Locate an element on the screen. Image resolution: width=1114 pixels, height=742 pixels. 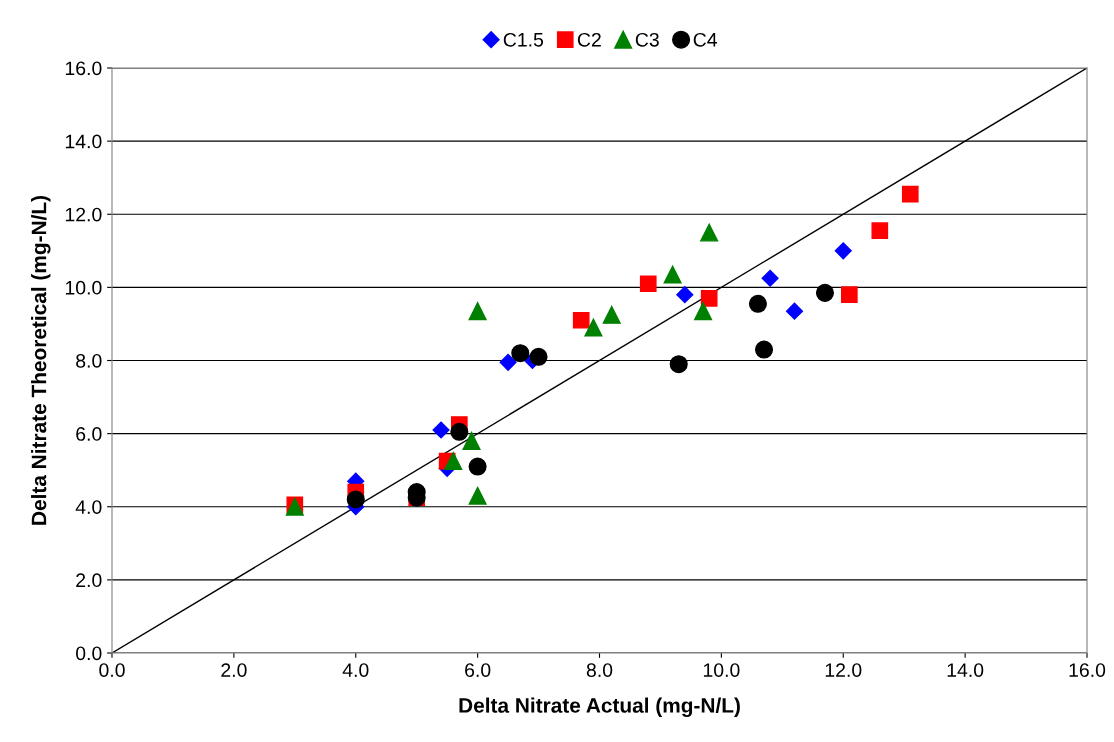
x-tick-label: 2.0 is located at coordinates (234, 670).